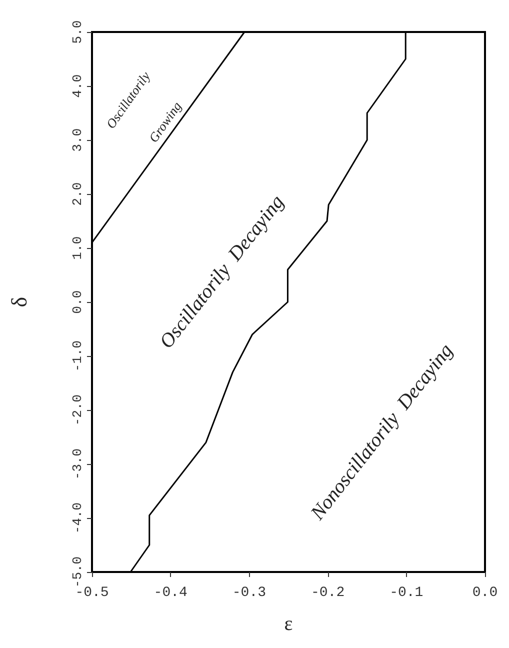  What do you see at coordinates (77, 410) in the screenshot?
I see `y-tick-label: -2.0` at bounding box center [77, 410].